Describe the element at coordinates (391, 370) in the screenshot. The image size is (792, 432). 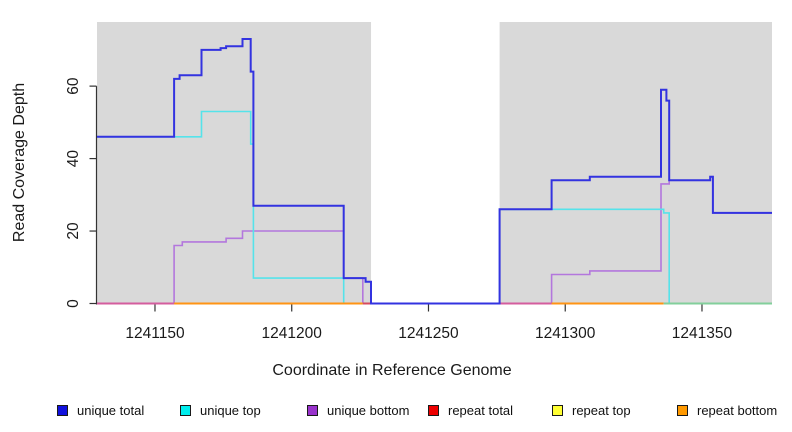
I see `x-axis-label: Coordinate in Reference Genome` at that location.